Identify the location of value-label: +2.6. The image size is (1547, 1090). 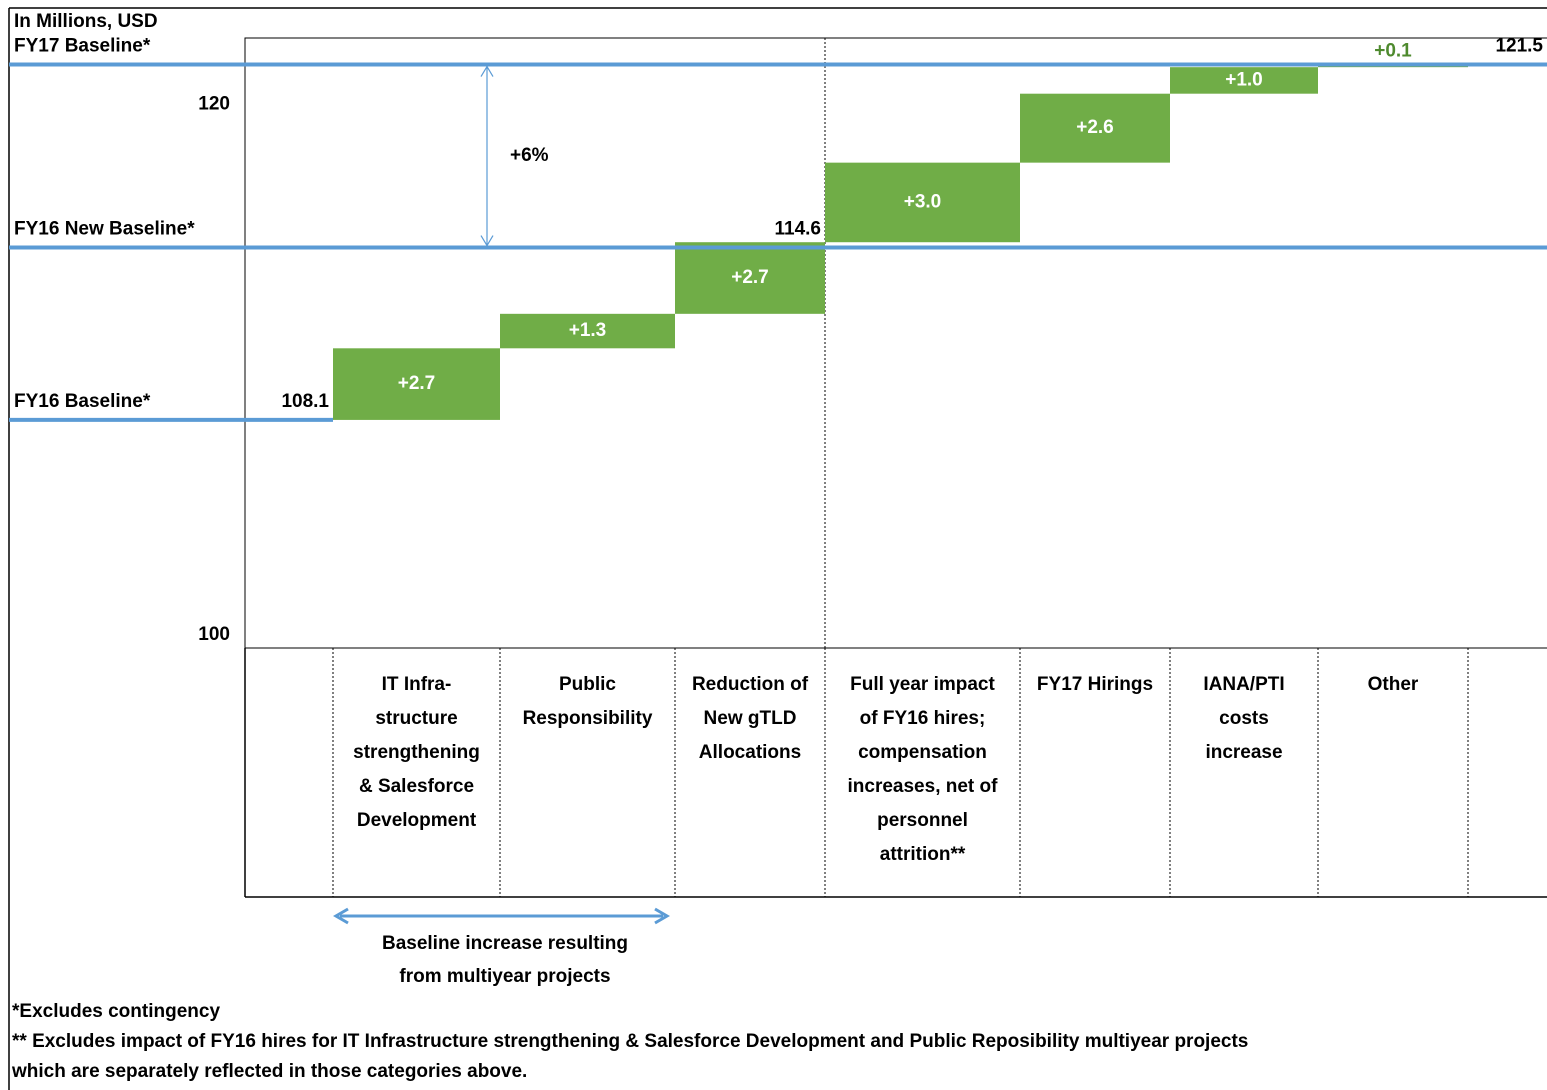
(1095, 127).